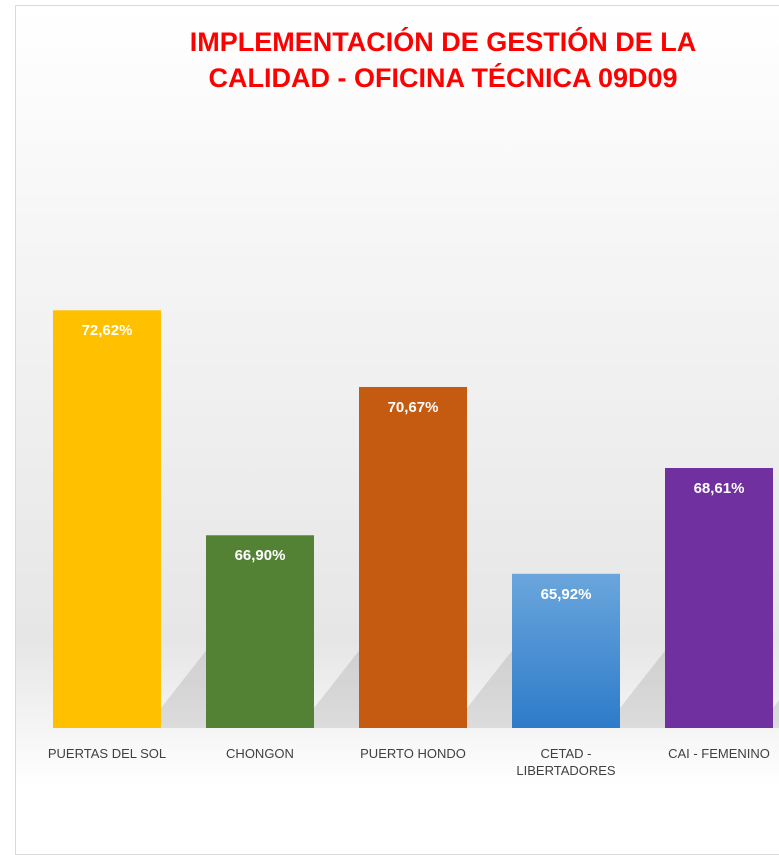 This screenshot has height=855, width=779. I want to click on x-tick-label: CAI - FEMENINO, so click(715, 753).